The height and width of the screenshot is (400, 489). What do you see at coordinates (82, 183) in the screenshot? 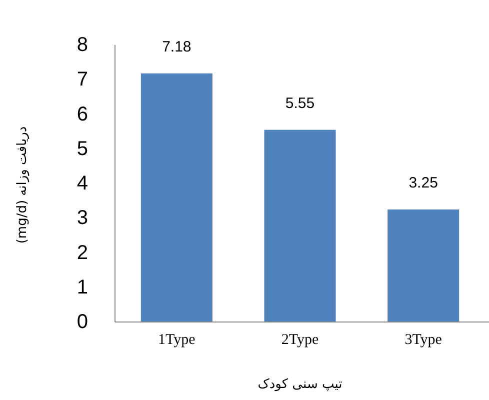
I see `y-tick-label: 4` at bounding box center [82, 183].